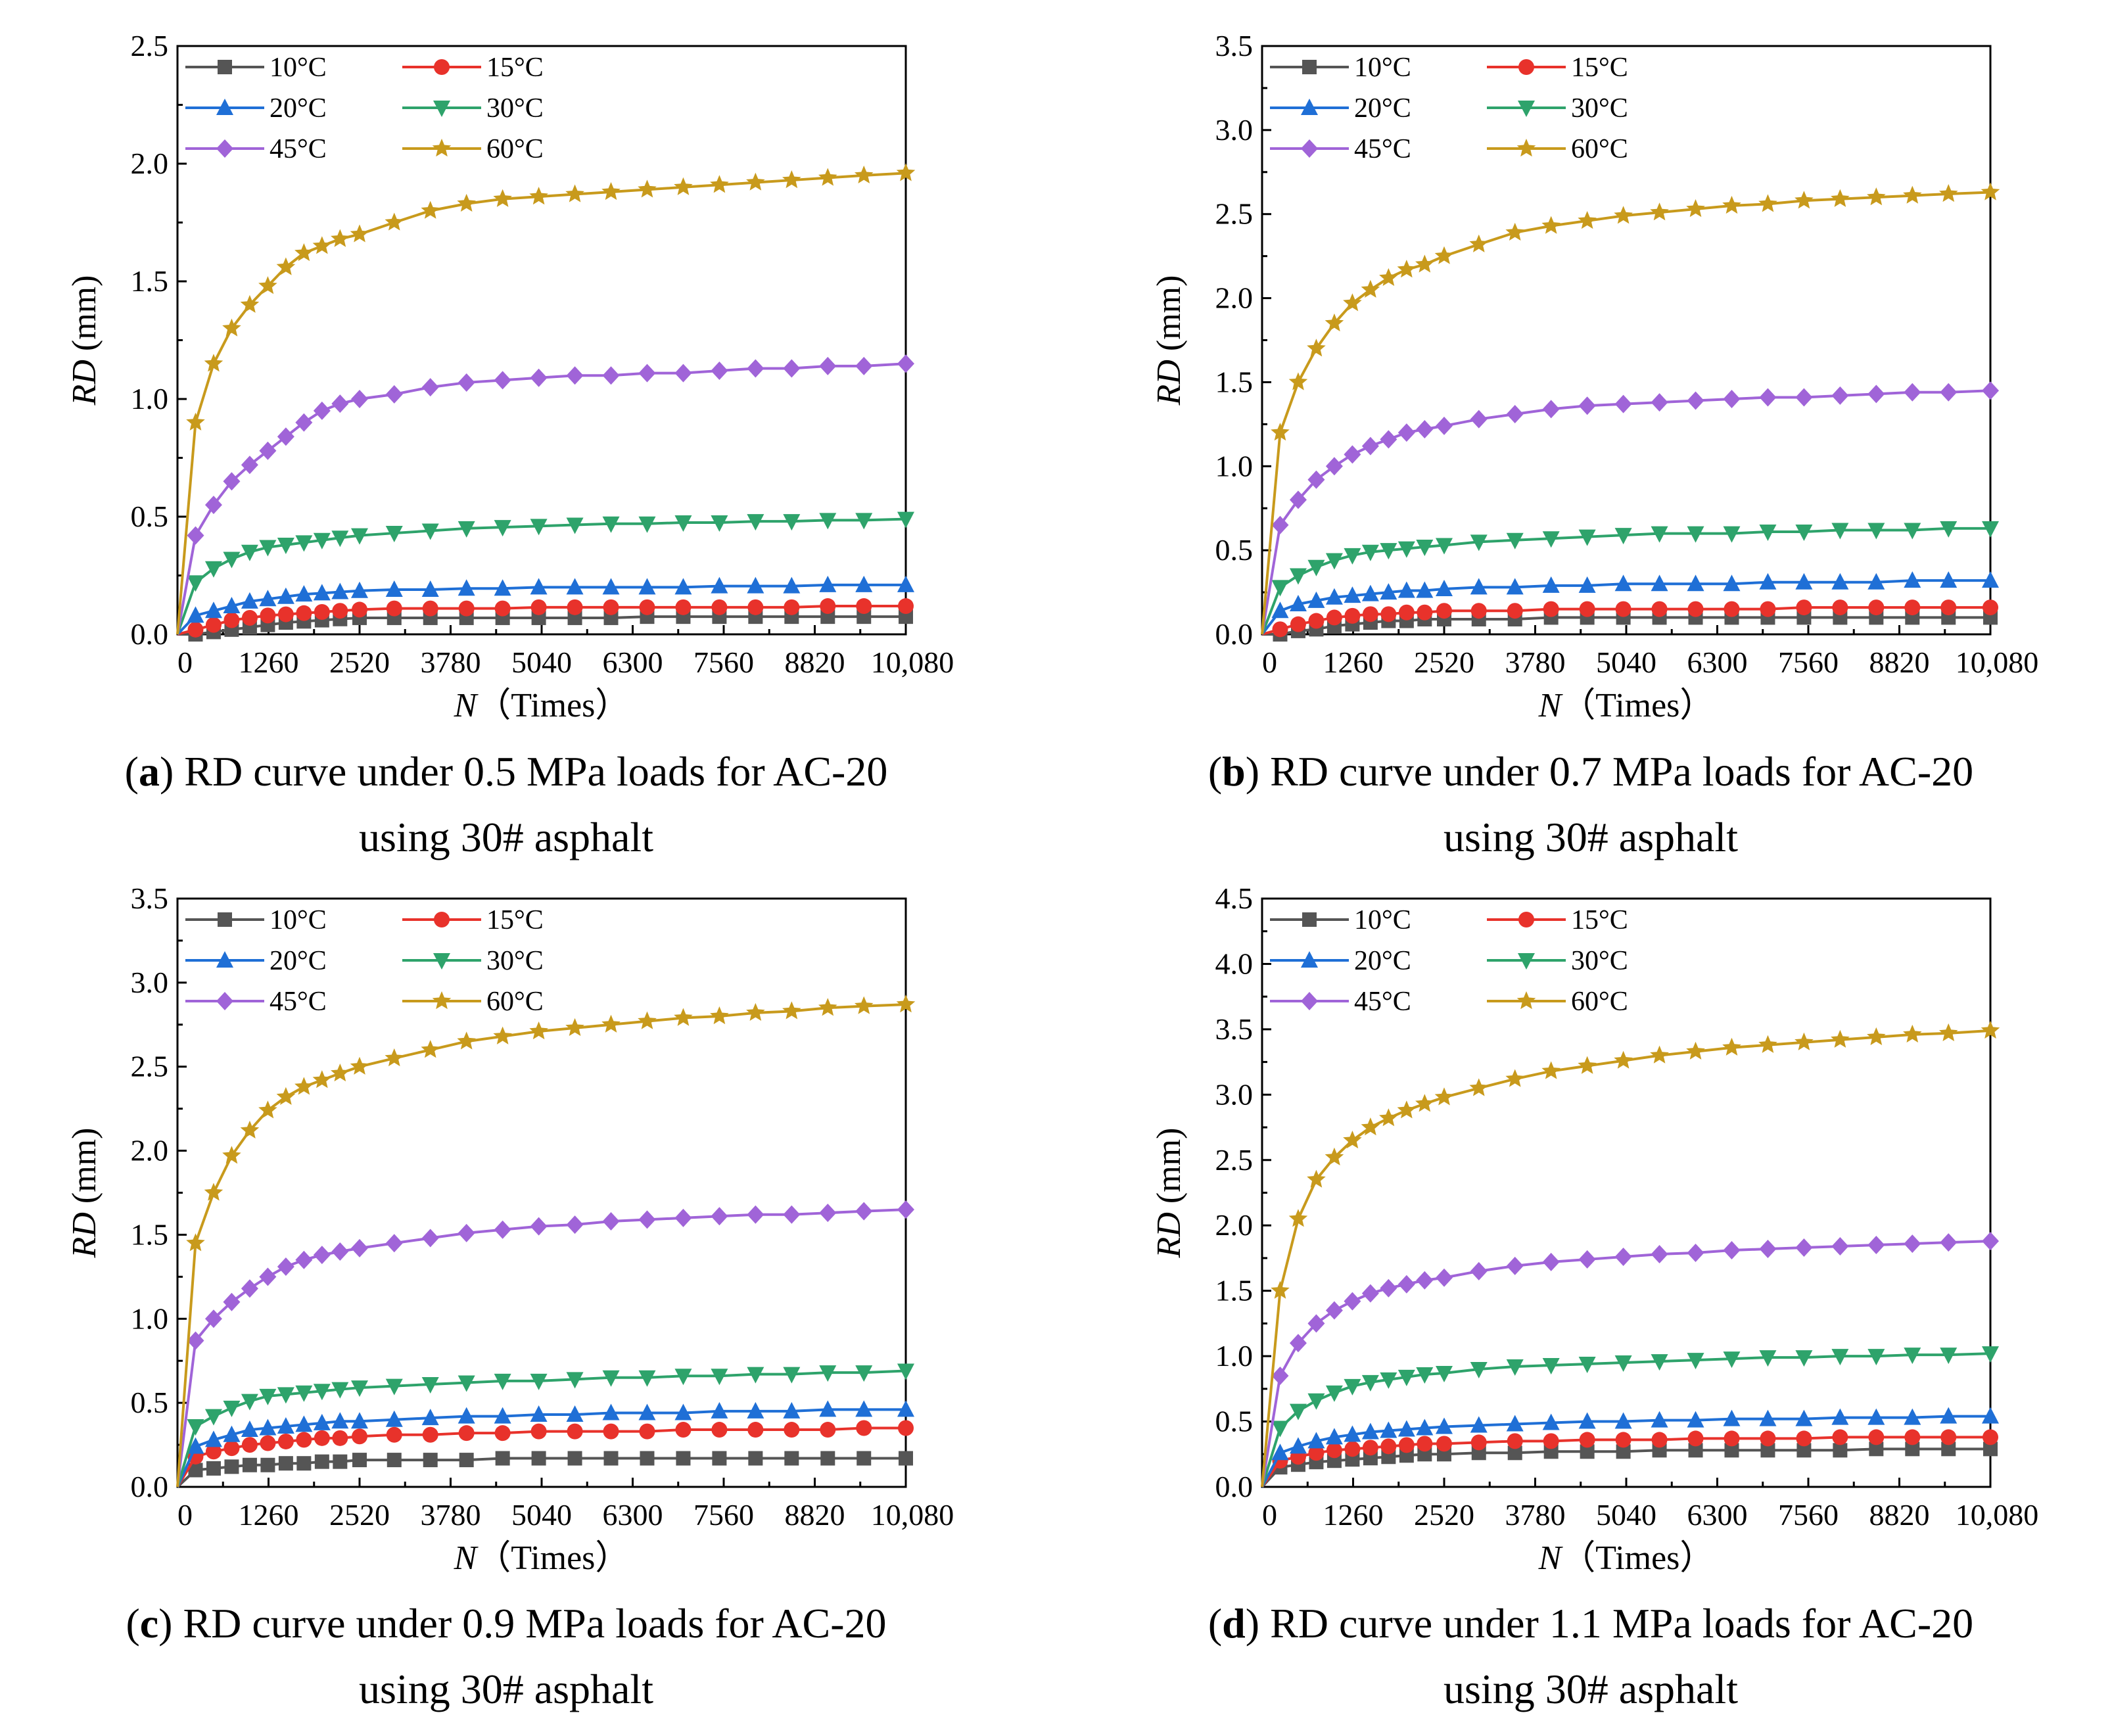  Describe the element at coordinates (84, 1170) in the screenshot. I see `y-axis-title-rest: (mm)` at that location.